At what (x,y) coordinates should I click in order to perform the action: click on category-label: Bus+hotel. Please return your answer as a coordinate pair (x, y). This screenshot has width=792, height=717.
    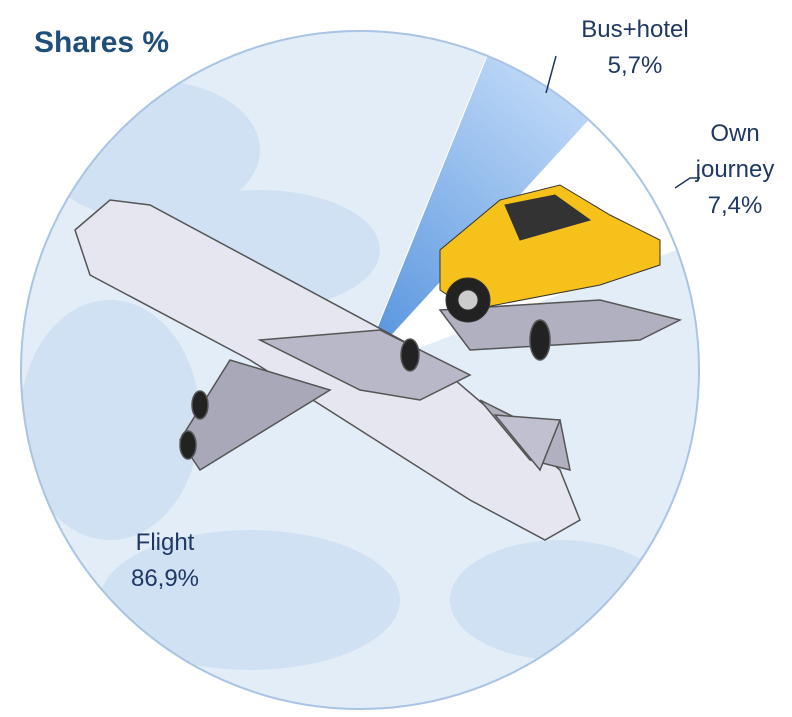
    Looking at the image, I should click on (635, 29).